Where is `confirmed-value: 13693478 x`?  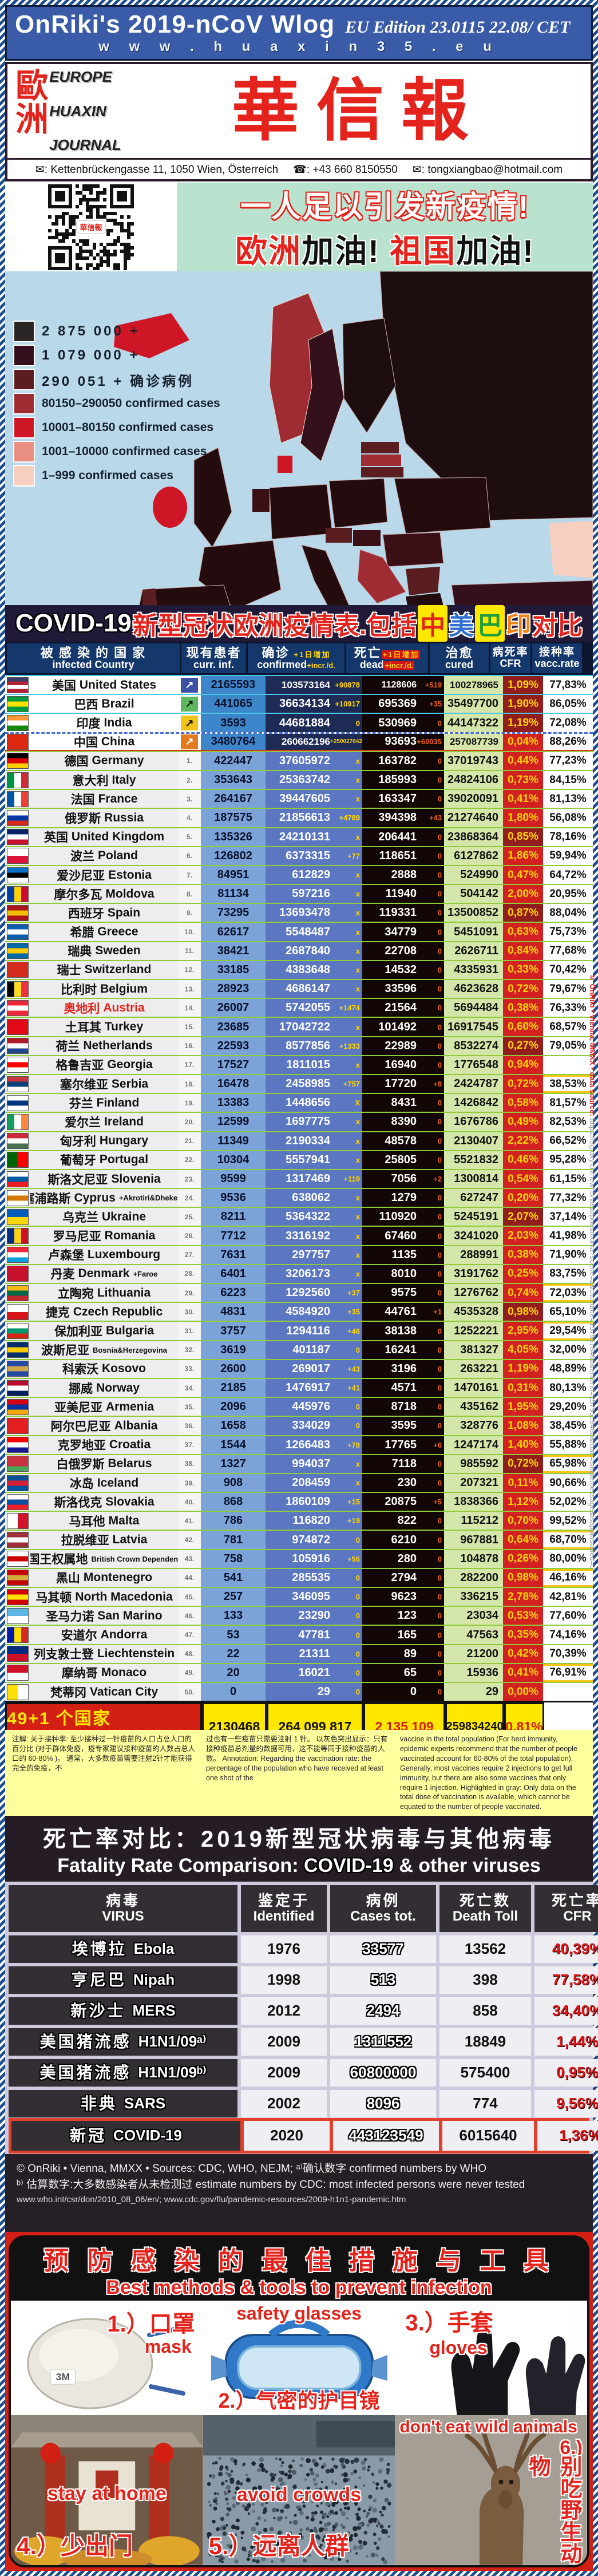 confirmed-value: 13693478 x is located at coordinates (314, 913).